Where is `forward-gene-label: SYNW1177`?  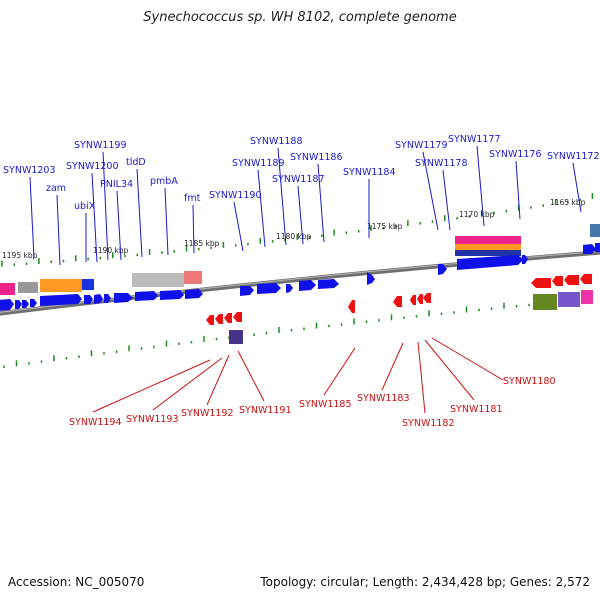 forward-gene-label: SYNW1177 is located at coordinates (474, 139).